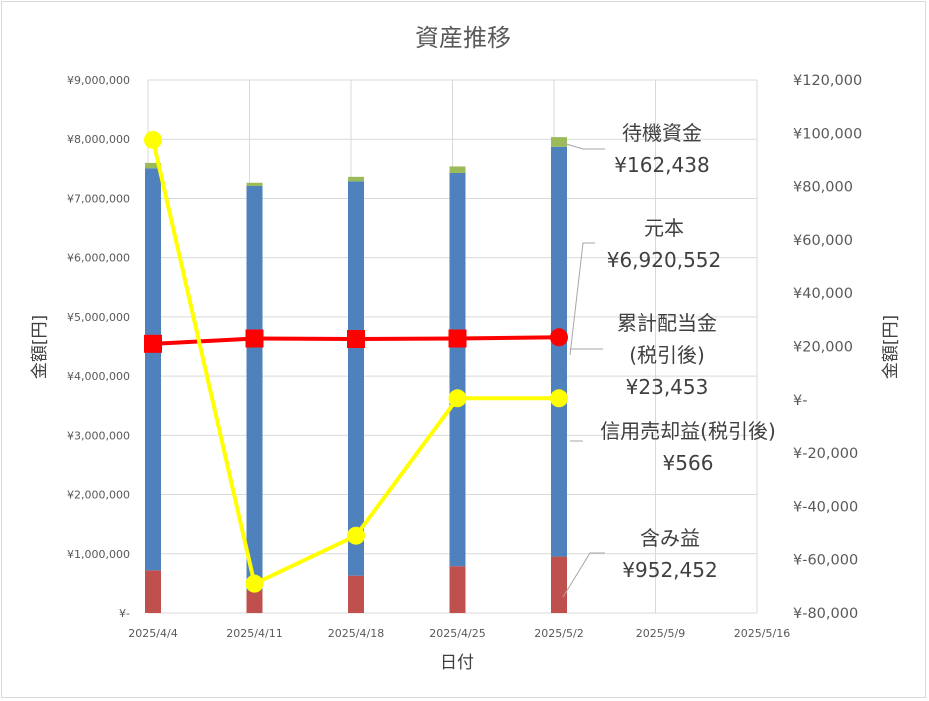  Describe the element at coordinates (98, 198) in the screenshot. I see `left-tick-label: ¥7,000,000` at that location.